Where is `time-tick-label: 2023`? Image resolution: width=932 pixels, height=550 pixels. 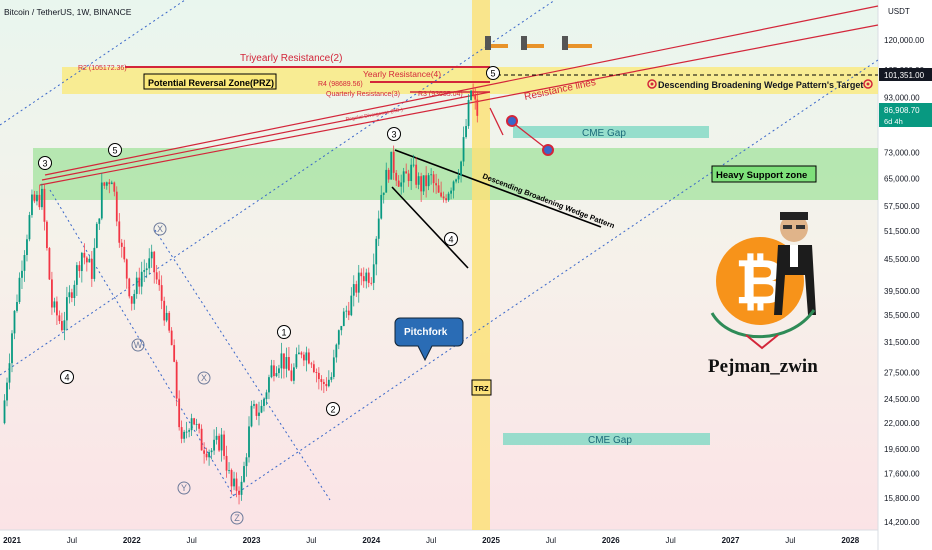
time-tick-label: 2023 is located at coordinates (252, 540).